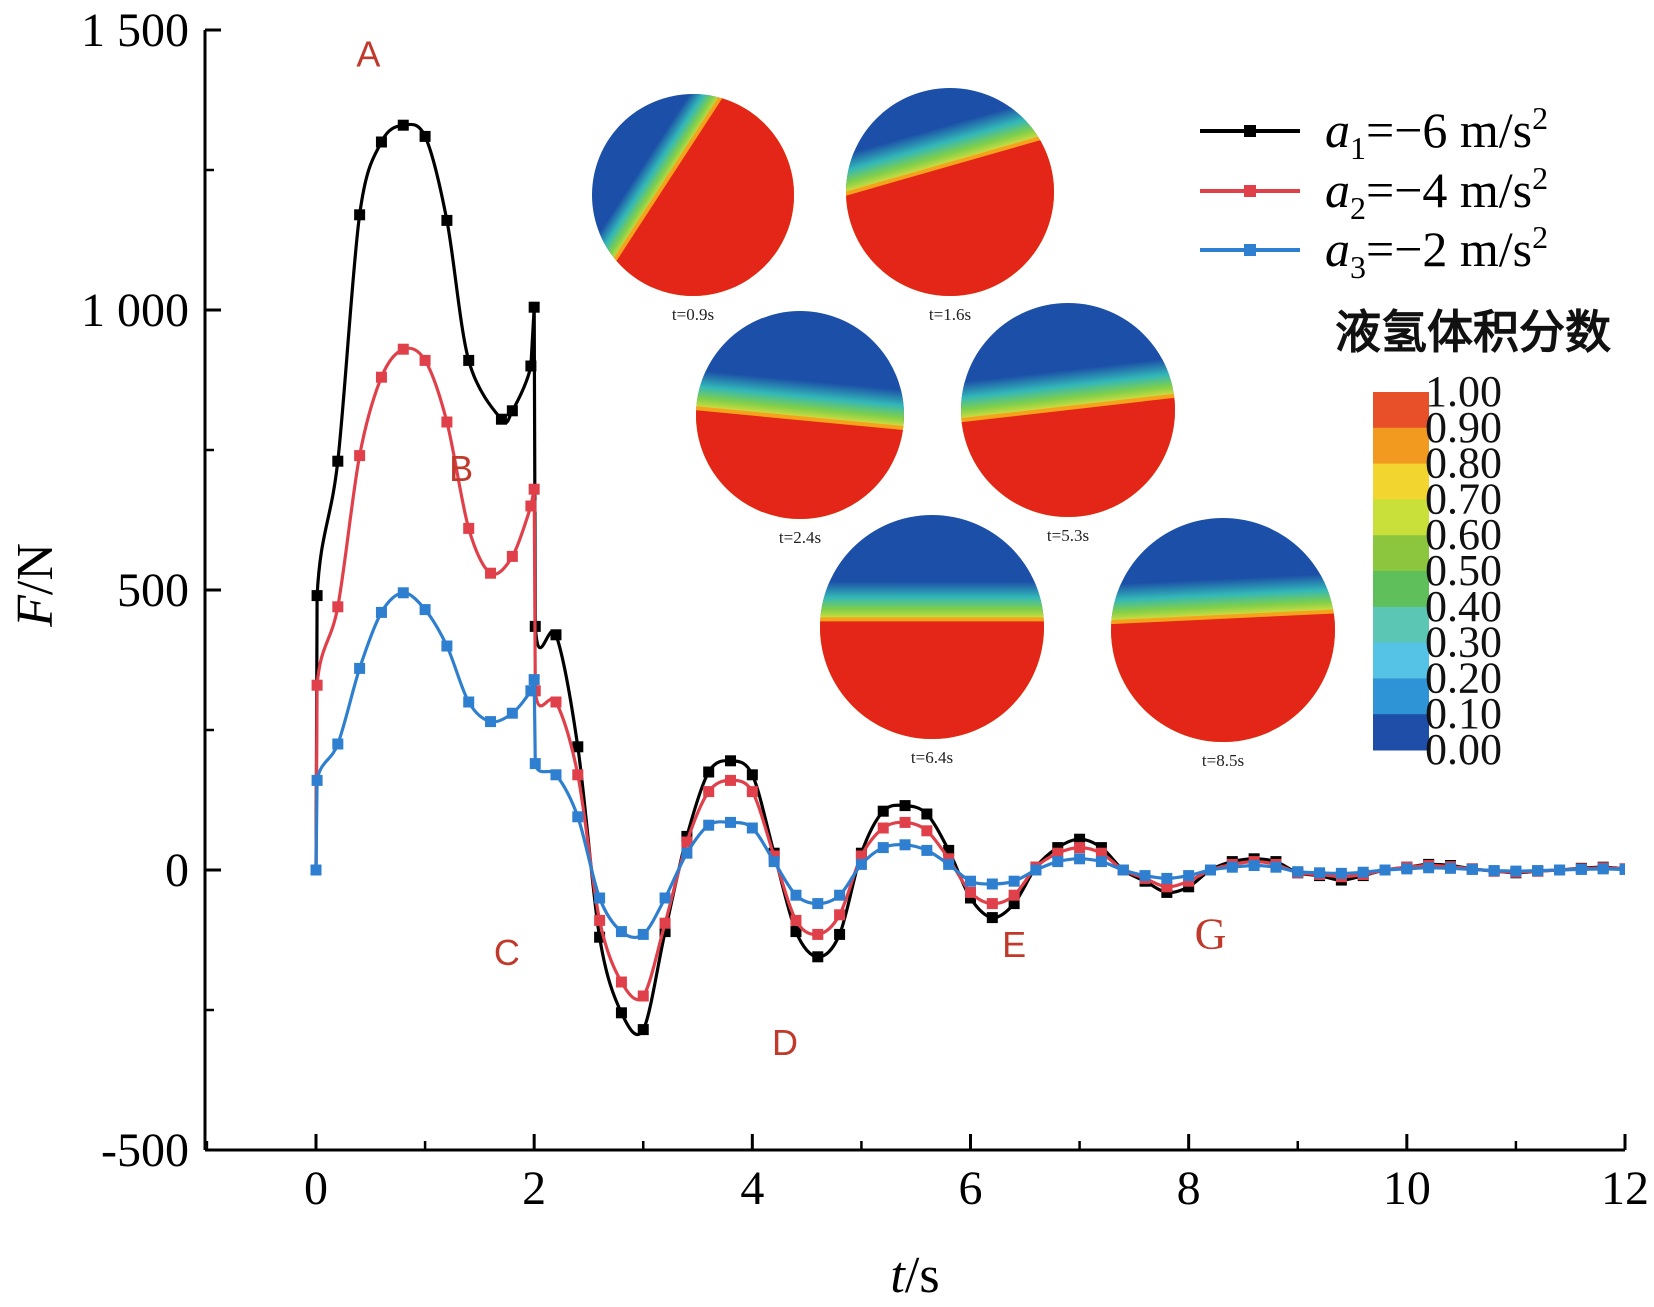 This screenshot has width=1654, height=1307. I want to click on snapshot-6: t=8.5s, so click(1223, 644).